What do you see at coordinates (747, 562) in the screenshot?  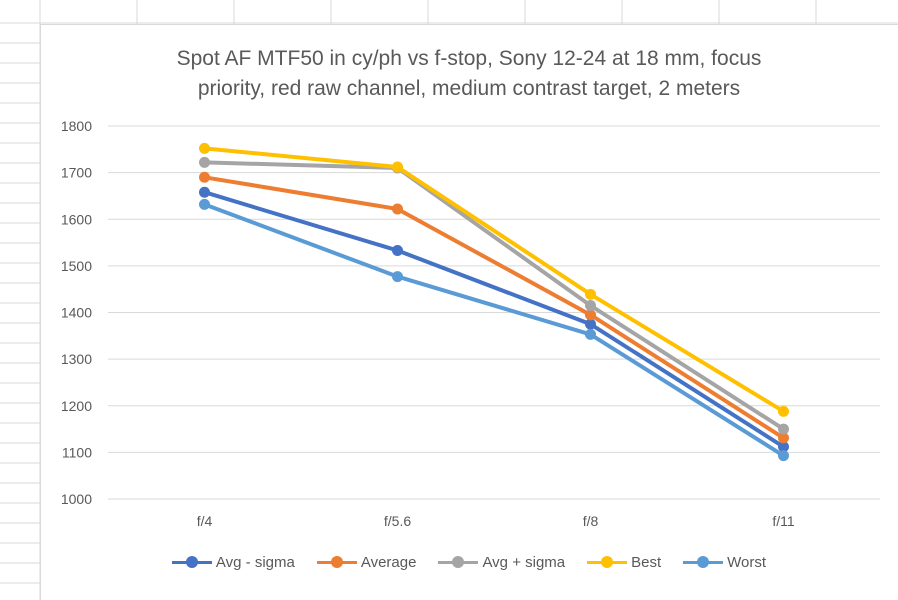 I see `legend-label: Worst` at bounding box center [747, 562].